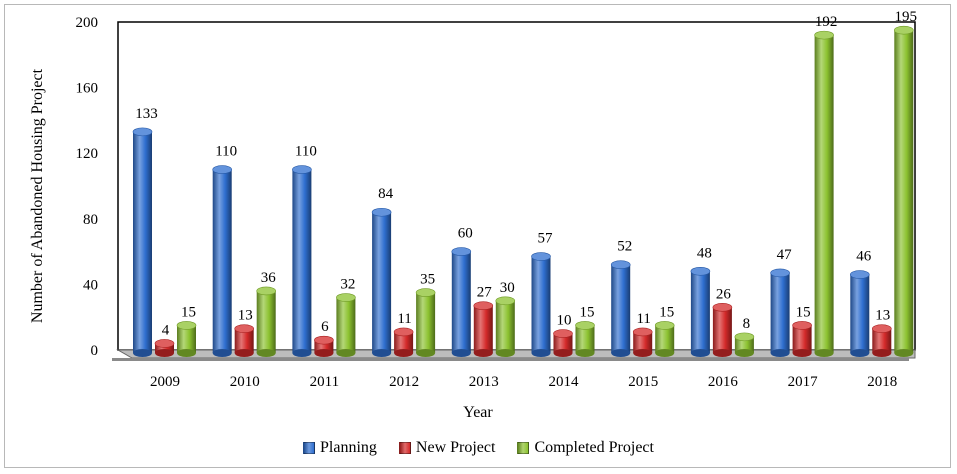 This screenshot has width=957, height=474. Describe the element at coordinates (90, 285) in the screenshot. I see `y-tick-label: 40` at that location.